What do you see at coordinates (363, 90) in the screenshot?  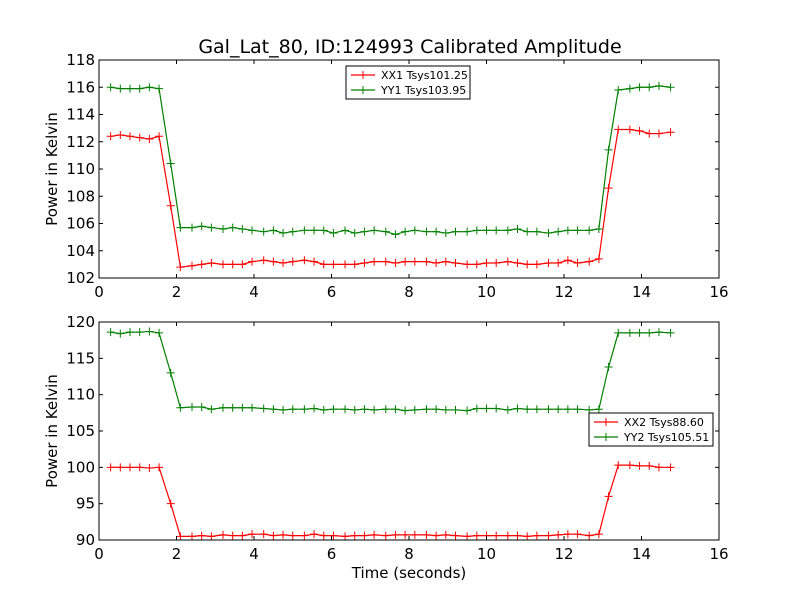 I see `legend-marker` at bounding box center [363, 90].